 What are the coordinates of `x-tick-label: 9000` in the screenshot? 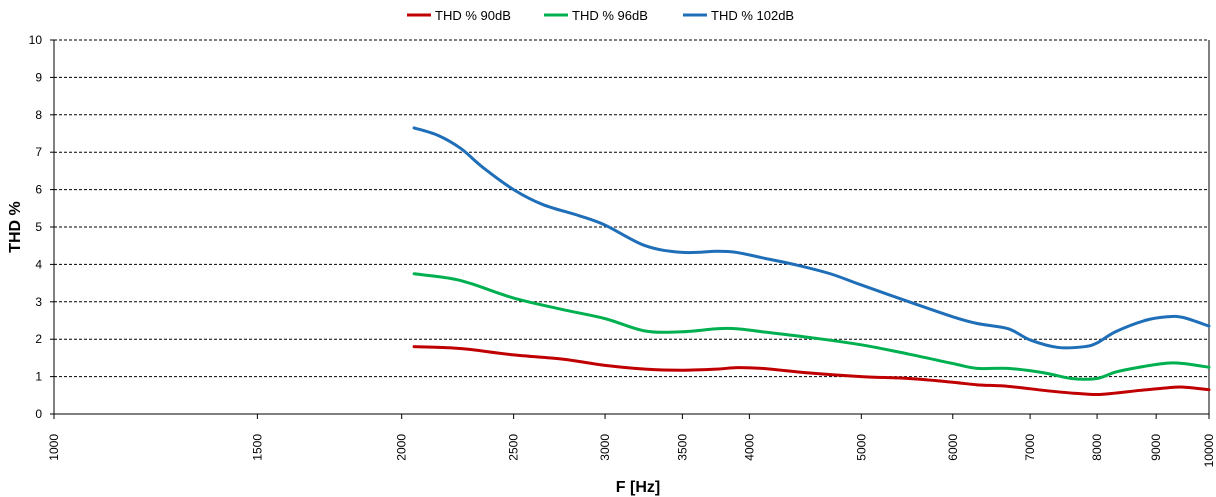 It's located at (1156, 447).